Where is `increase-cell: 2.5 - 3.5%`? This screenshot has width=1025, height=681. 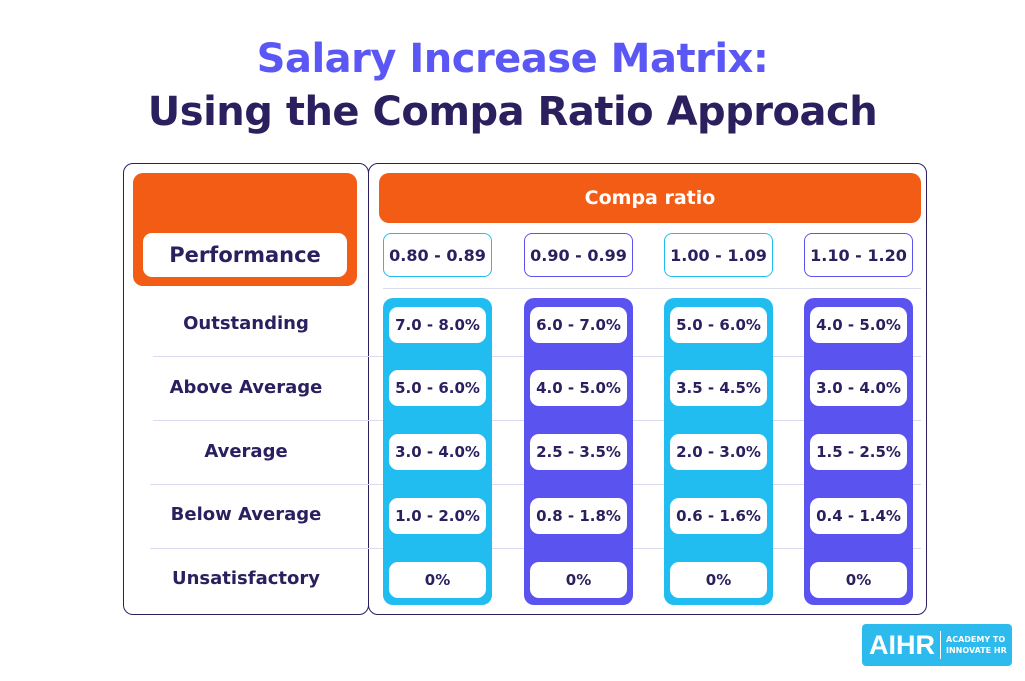
increase-cell: 2.5 - 3.5% is located at coordinates (578, 452).